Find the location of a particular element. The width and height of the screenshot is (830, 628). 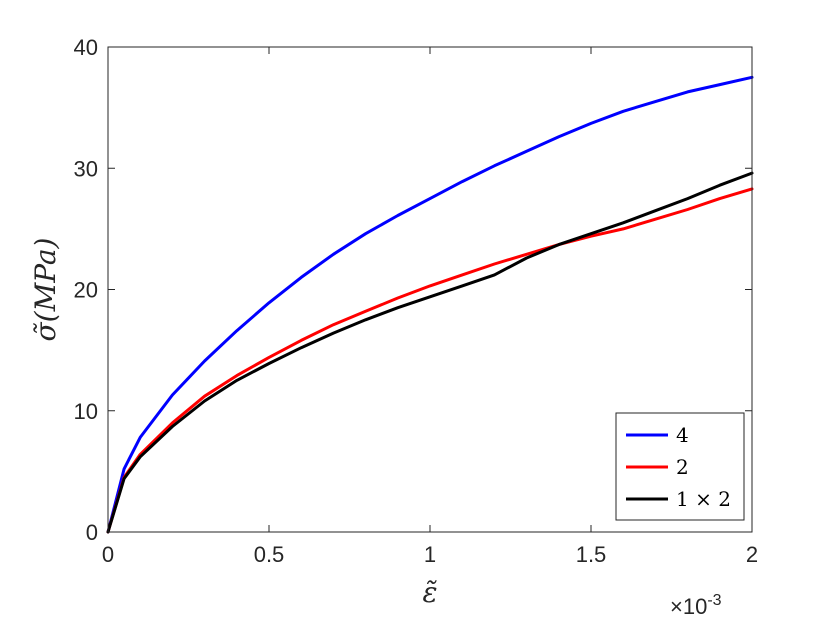

y-tick-label: 20 is located at coordinates (86, 290).